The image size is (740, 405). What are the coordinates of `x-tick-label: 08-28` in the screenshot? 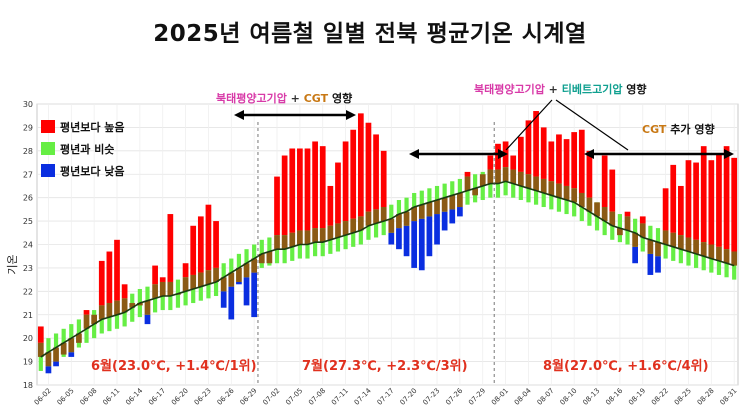 It's located at (706, 396).